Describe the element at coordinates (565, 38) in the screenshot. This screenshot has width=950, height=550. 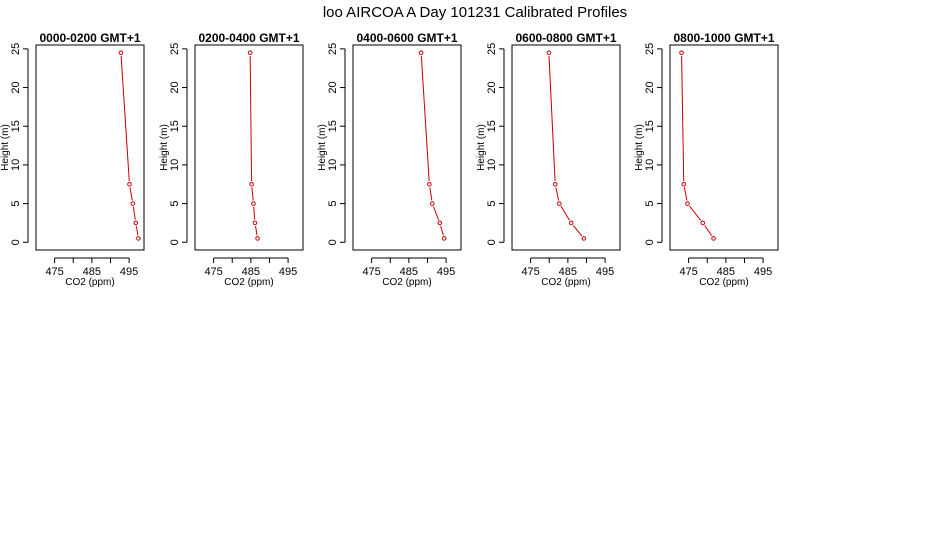
I see `panel-title: 0600-0800 GMT+1` at that location.